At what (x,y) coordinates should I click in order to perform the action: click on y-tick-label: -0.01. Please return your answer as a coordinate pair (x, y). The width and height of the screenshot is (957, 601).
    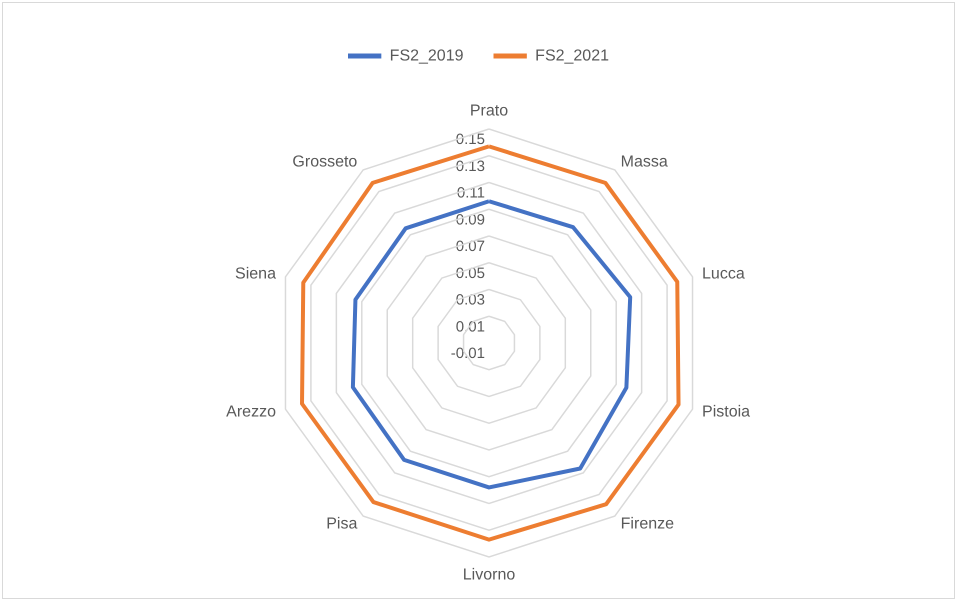
    Looking at the image, I should click on (467, 353).